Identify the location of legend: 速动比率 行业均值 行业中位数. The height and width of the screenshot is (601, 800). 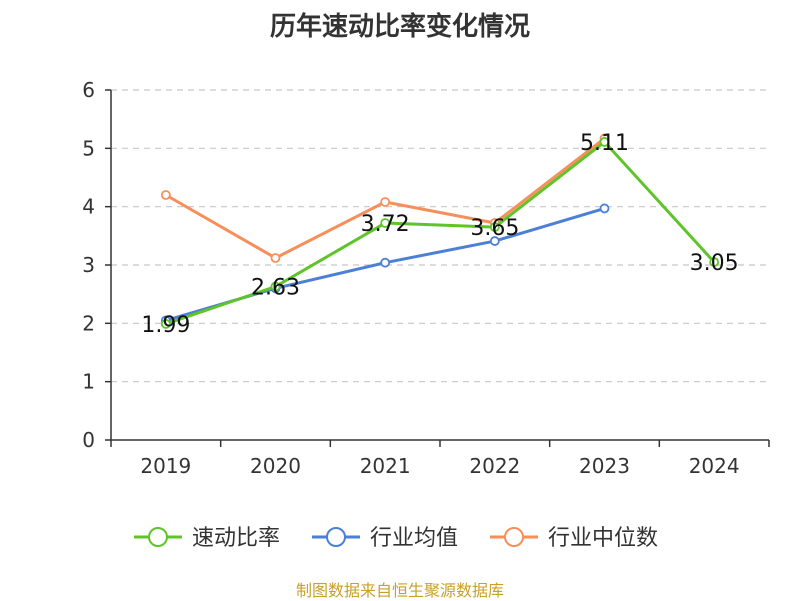
(396, 538).